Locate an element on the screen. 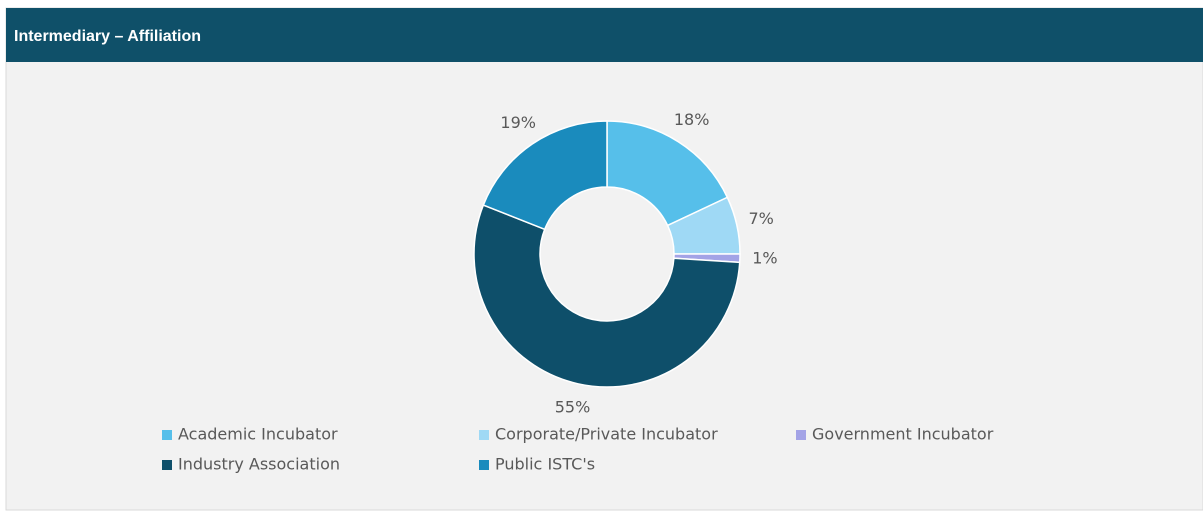  legend-label: Public ISTC's is located at coordinates (545, 464).